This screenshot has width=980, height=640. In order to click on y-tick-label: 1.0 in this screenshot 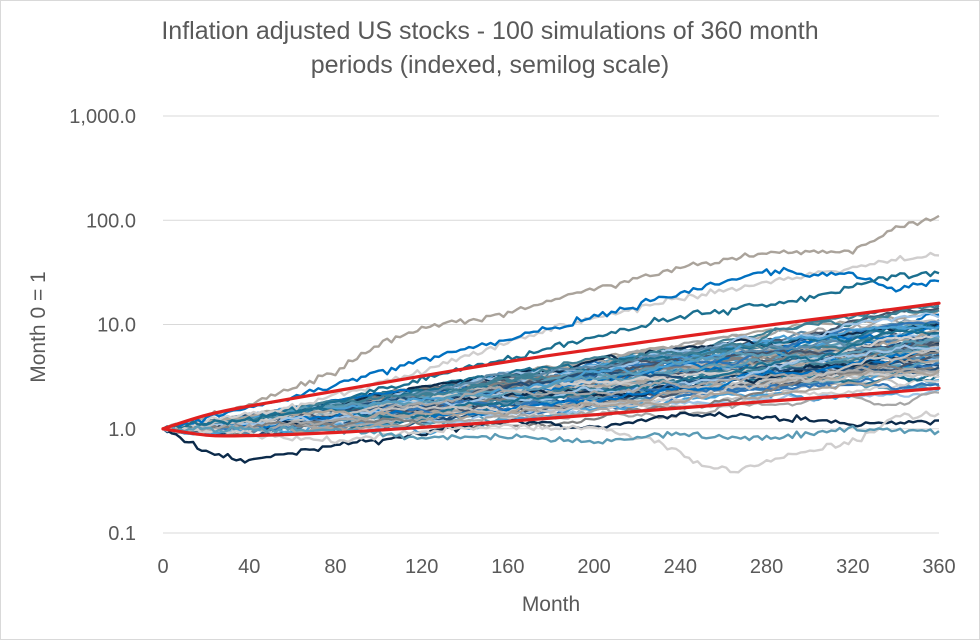, I will do `click(122, 430)`.